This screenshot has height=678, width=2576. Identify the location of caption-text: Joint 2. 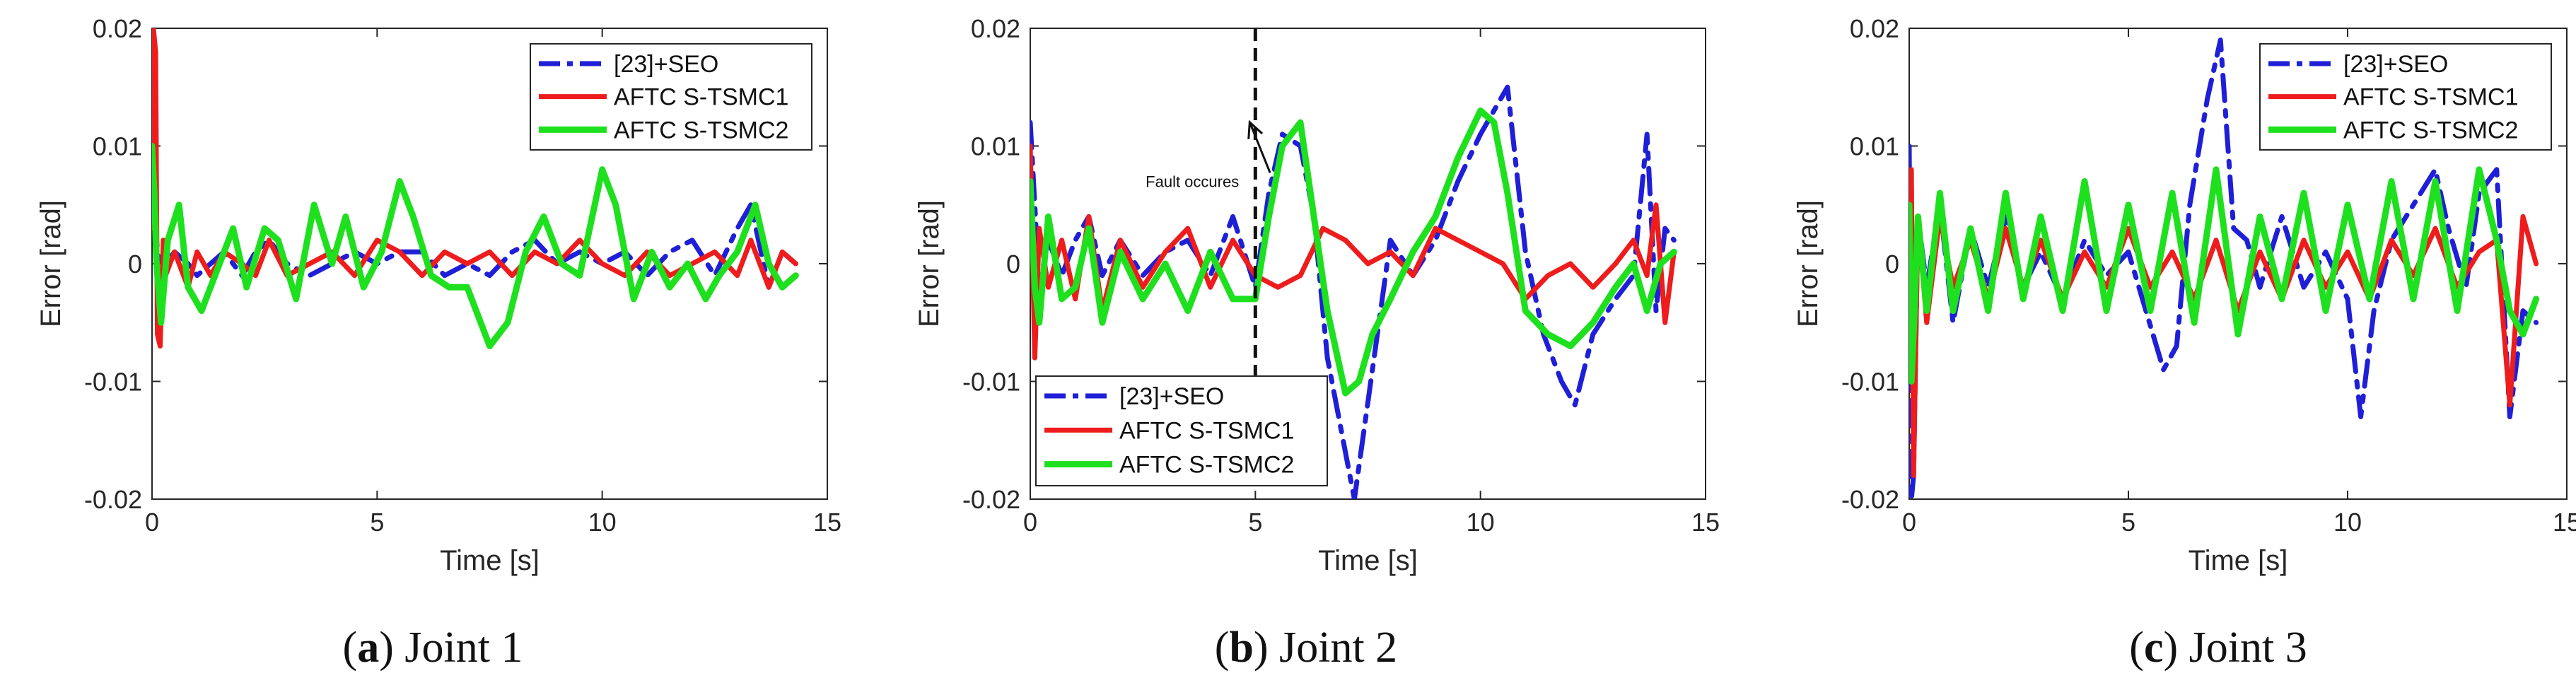
(1338, 648).